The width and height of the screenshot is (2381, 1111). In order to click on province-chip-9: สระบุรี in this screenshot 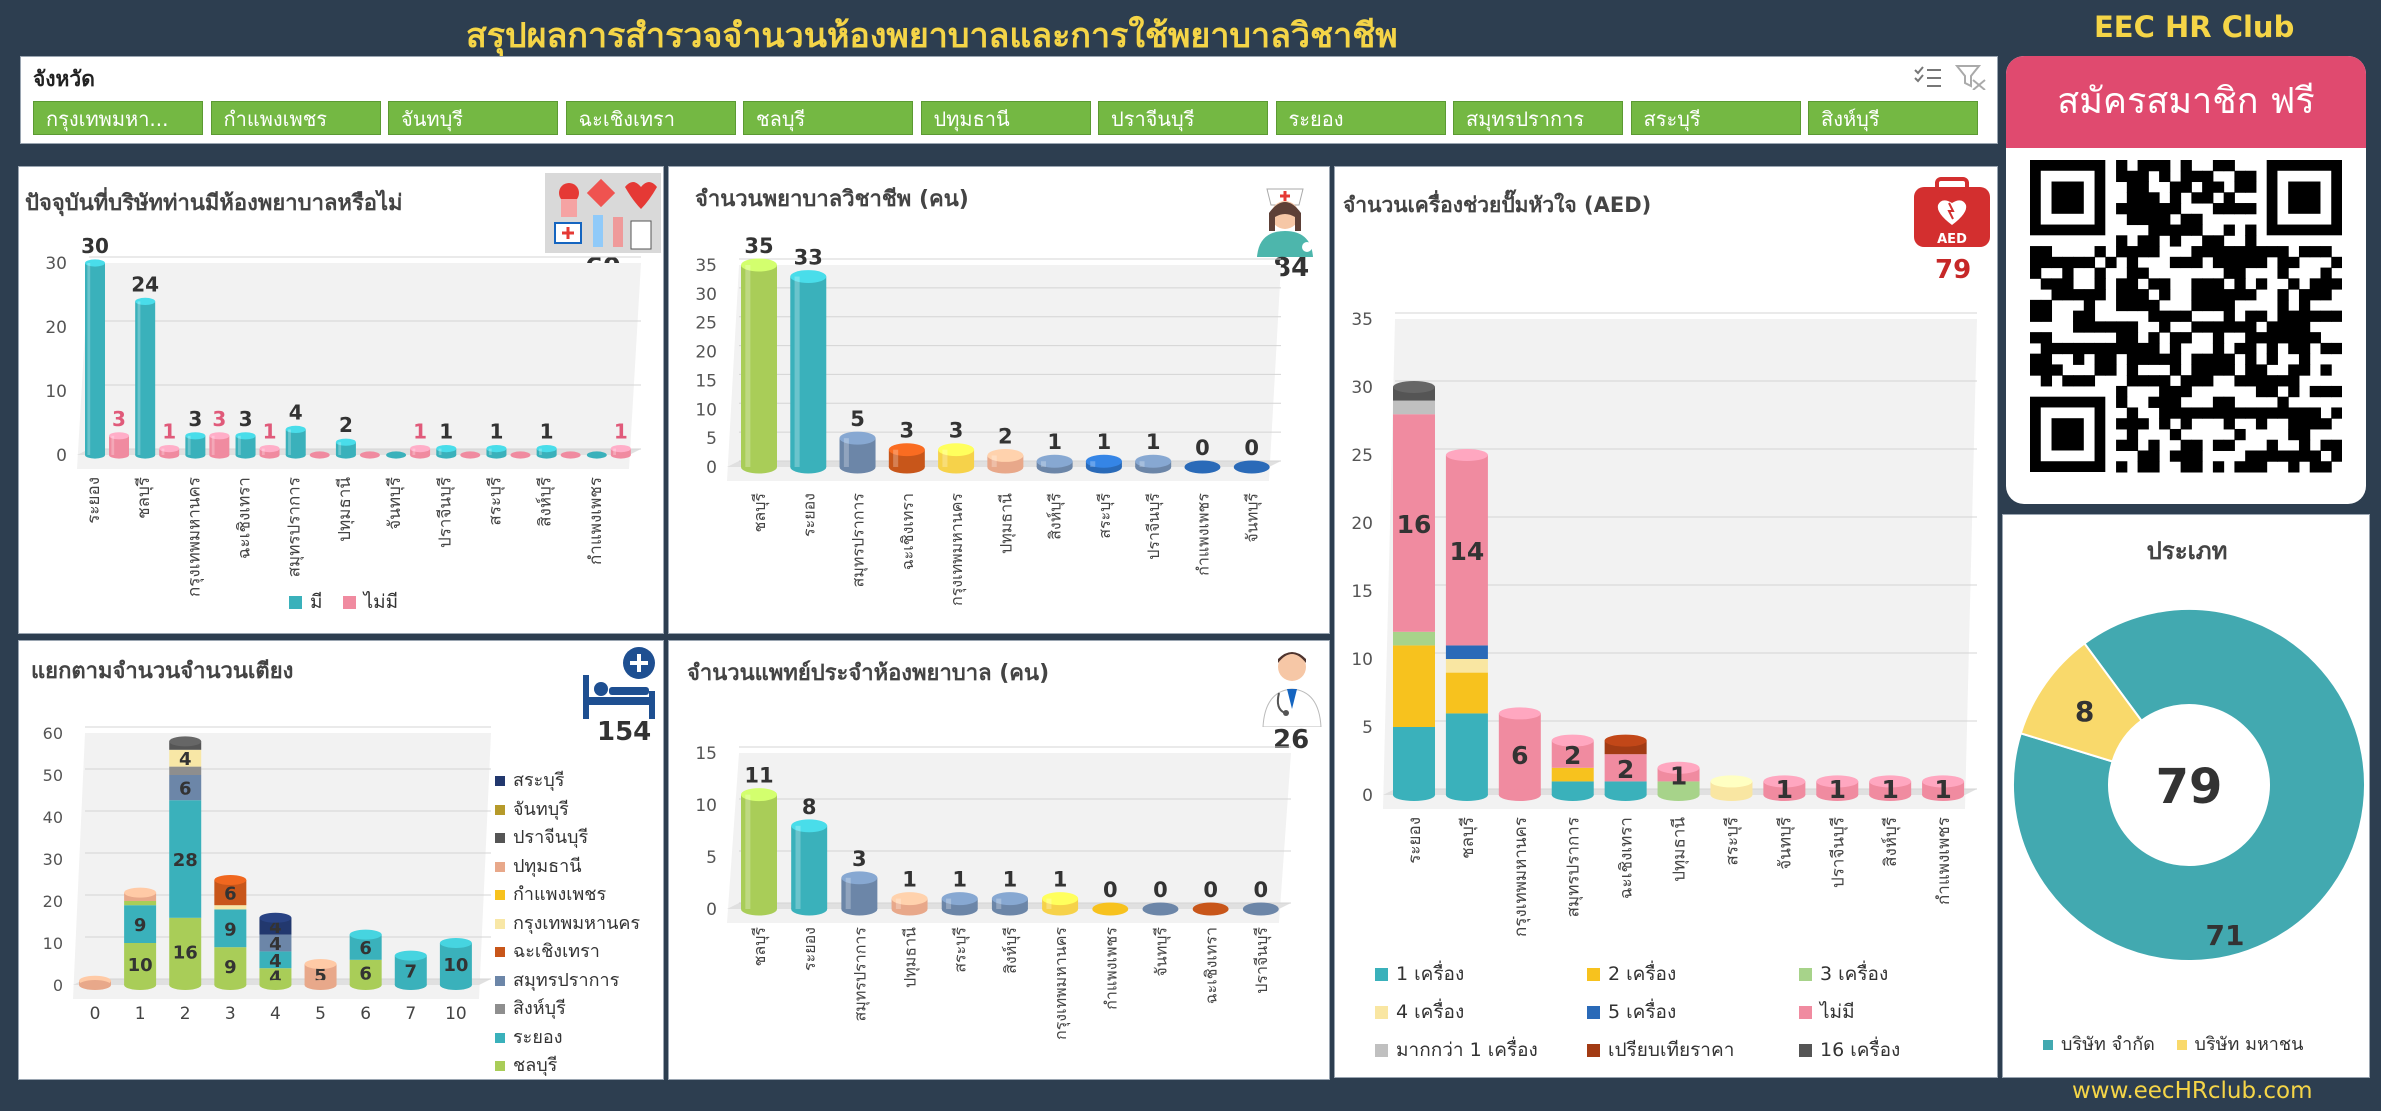, I will do `click(1715, 118)`.